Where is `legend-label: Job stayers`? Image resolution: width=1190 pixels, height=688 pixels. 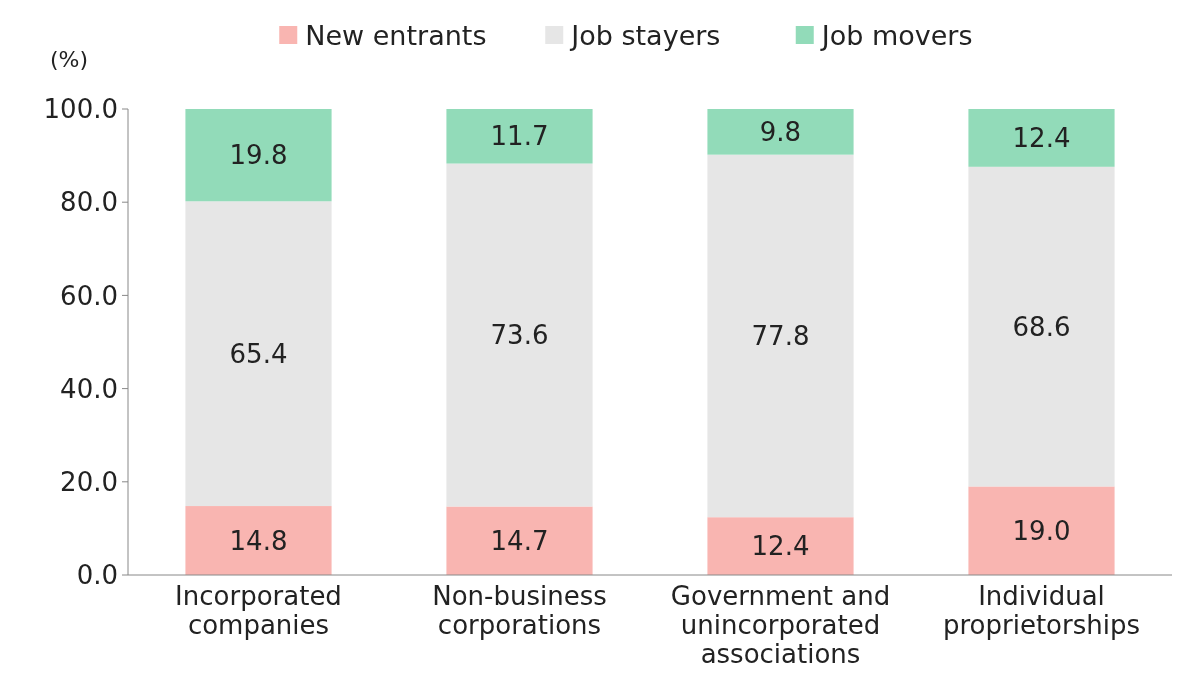 legend-label: Job stayers is located at coordinates (645, 36).